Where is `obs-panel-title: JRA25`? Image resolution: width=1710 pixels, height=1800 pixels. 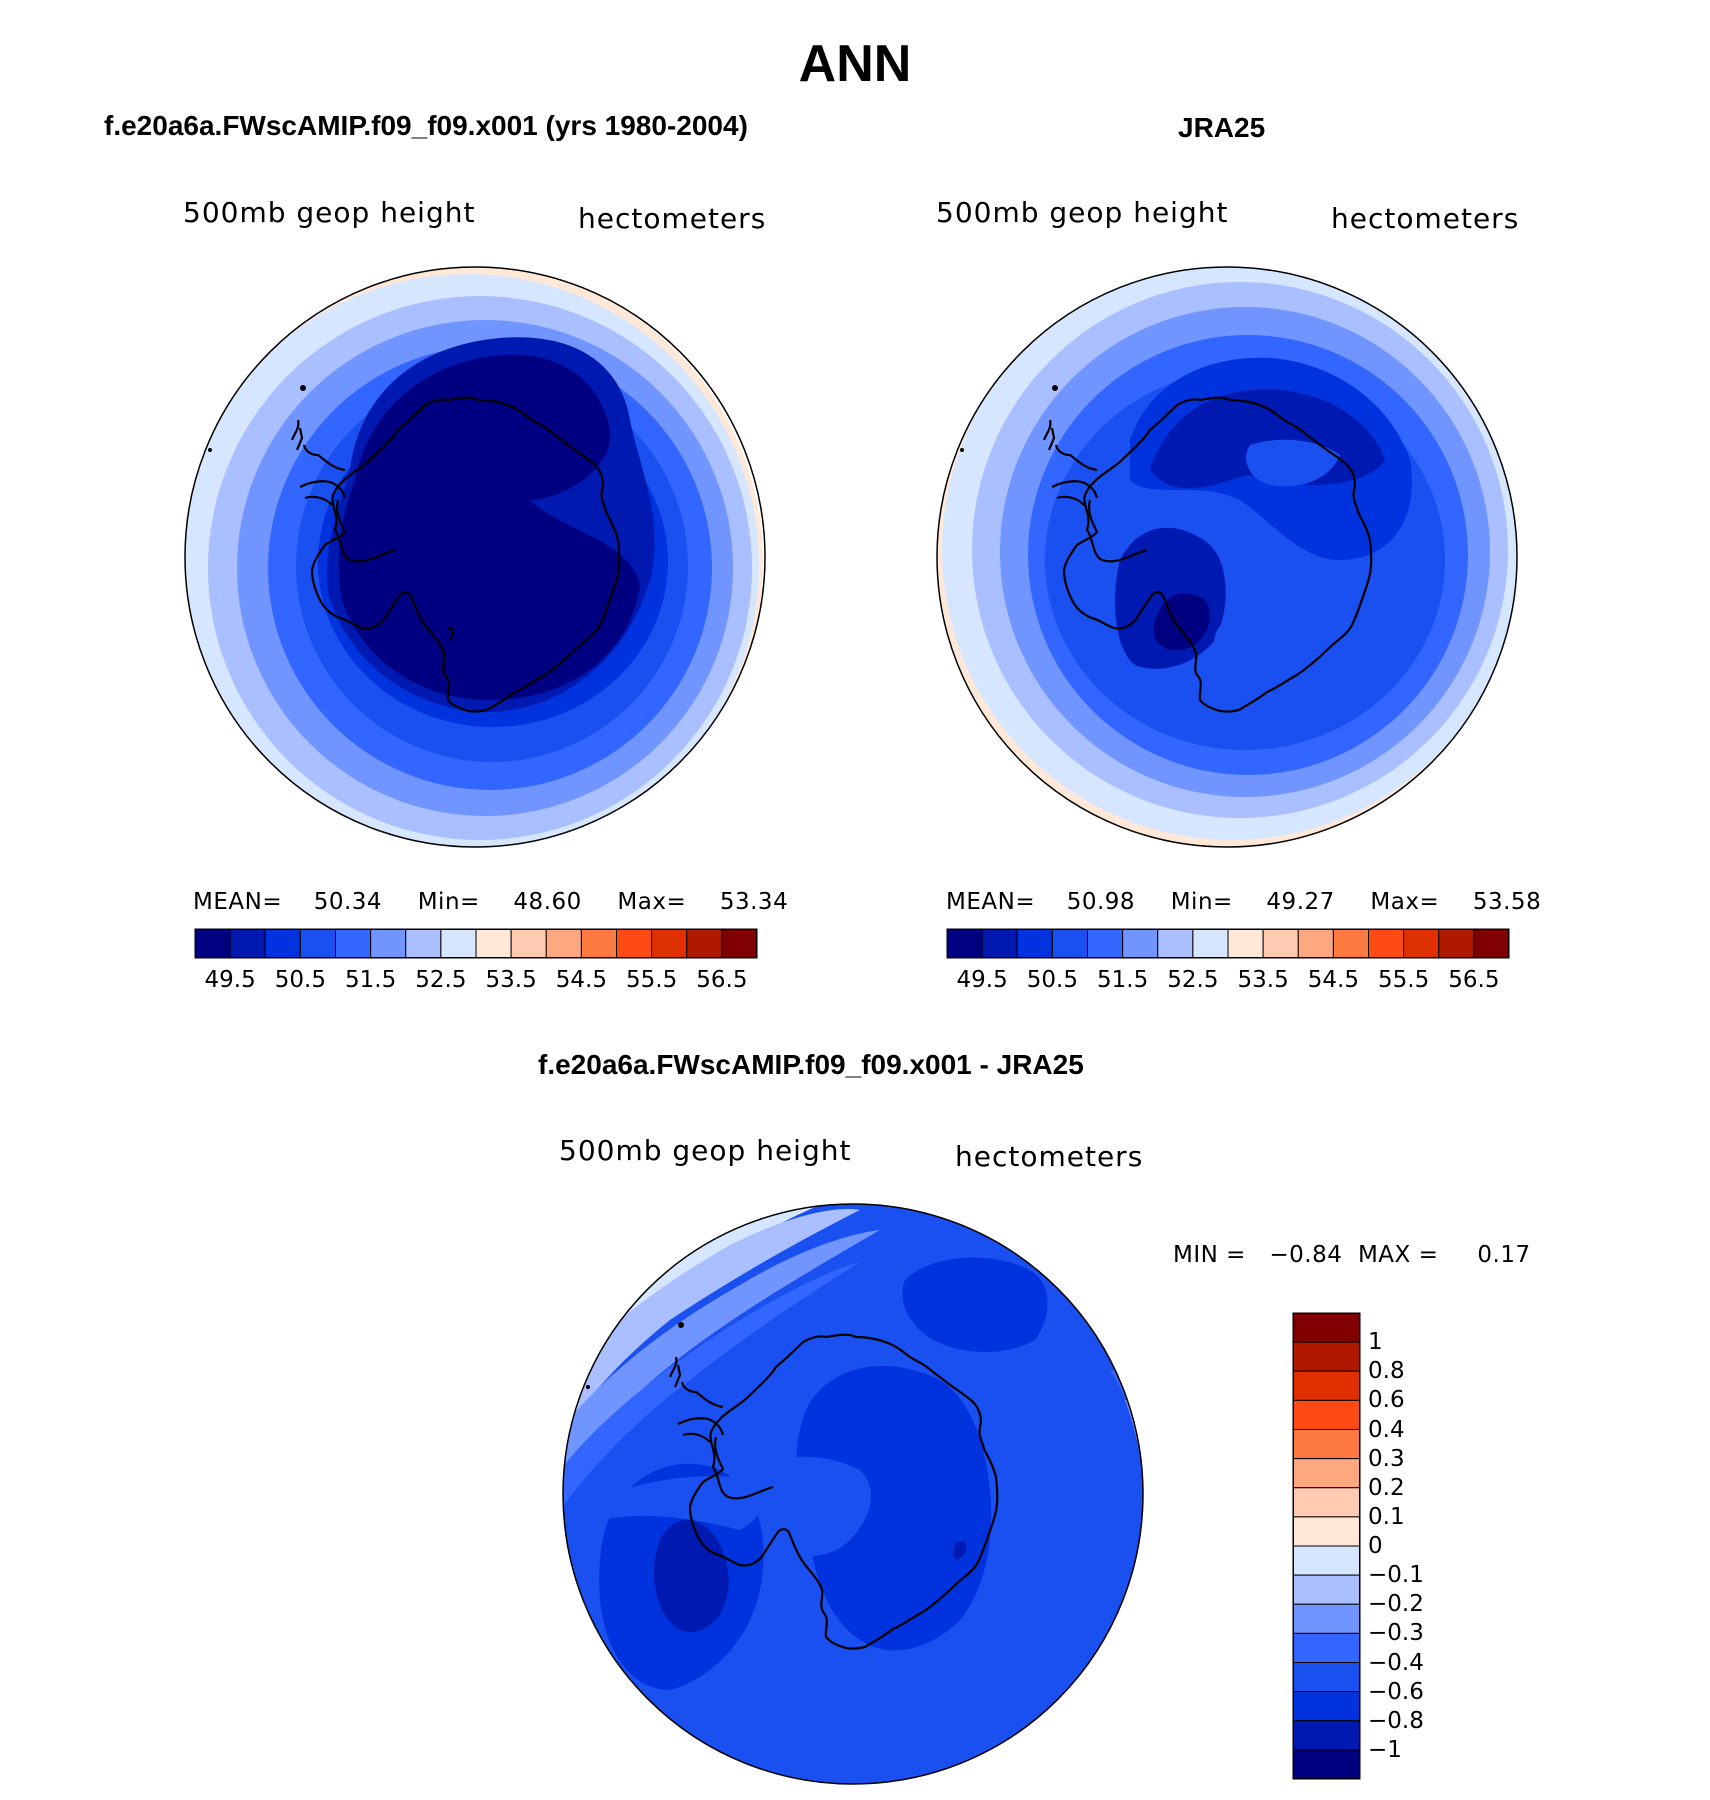 obs-panel-title: JRA25 is located at coordinates (1222, 127).